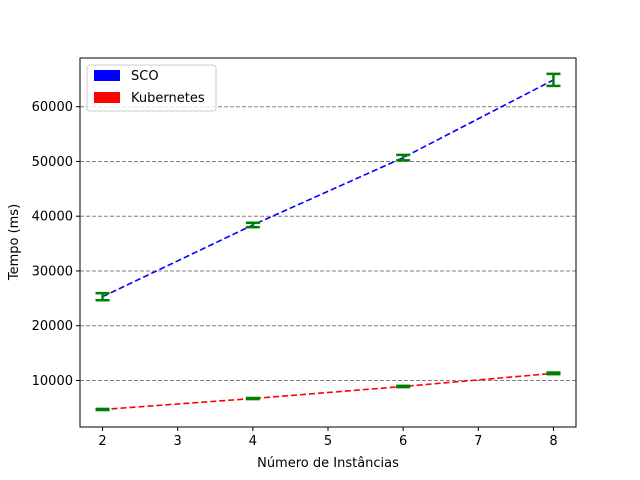  I want to click on y-tick-label: 30000, so click(52, 271).